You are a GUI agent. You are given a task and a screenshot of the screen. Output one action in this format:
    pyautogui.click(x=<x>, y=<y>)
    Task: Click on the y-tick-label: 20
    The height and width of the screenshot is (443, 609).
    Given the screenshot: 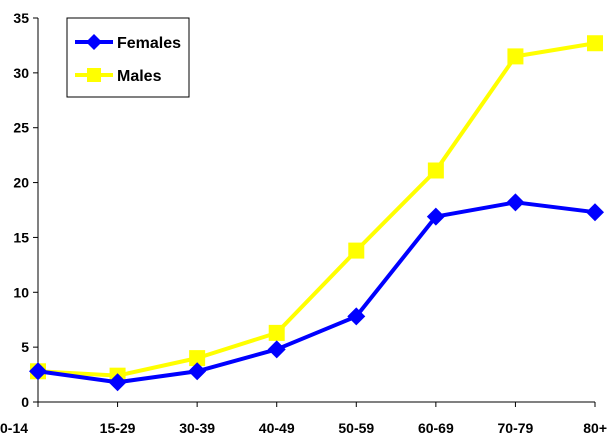 What is the action you would take?
    pyautogui.click(x=21, y=183)
    